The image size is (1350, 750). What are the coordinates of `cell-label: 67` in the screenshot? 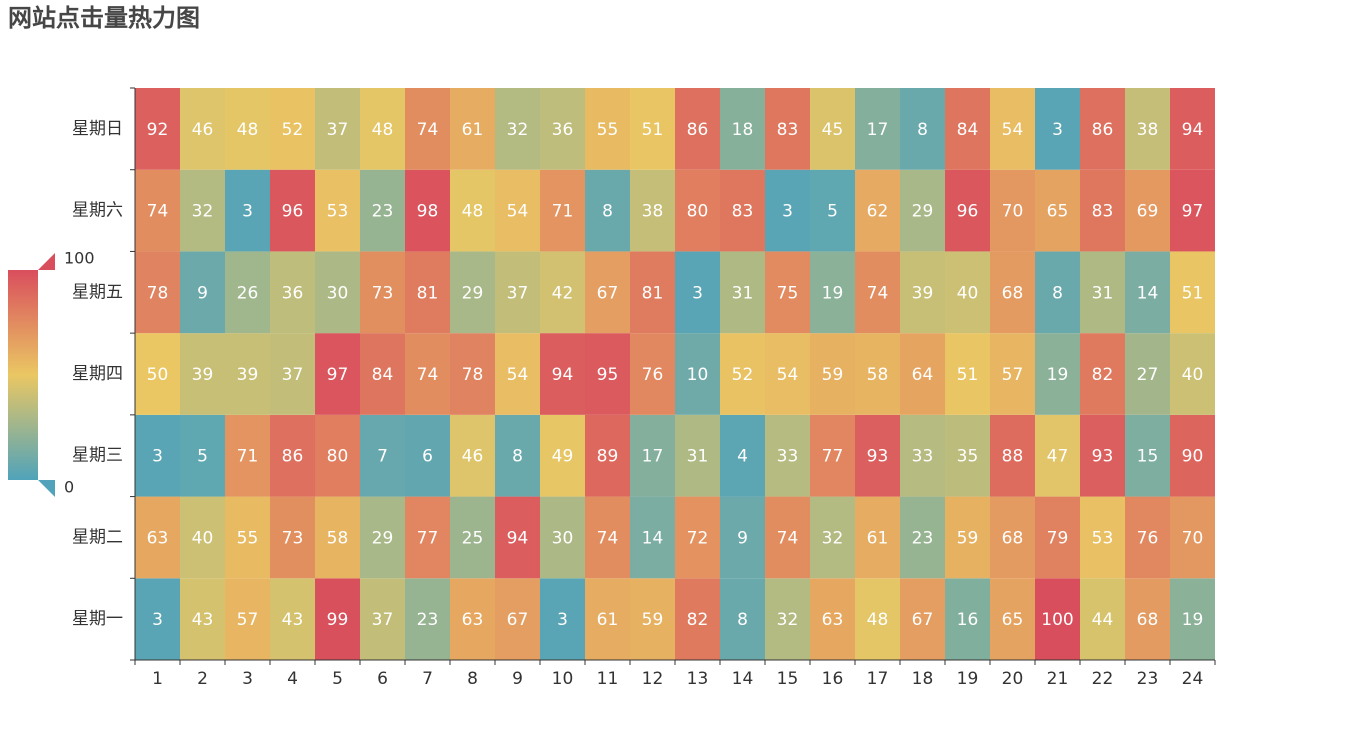 It's located at (518, 620).